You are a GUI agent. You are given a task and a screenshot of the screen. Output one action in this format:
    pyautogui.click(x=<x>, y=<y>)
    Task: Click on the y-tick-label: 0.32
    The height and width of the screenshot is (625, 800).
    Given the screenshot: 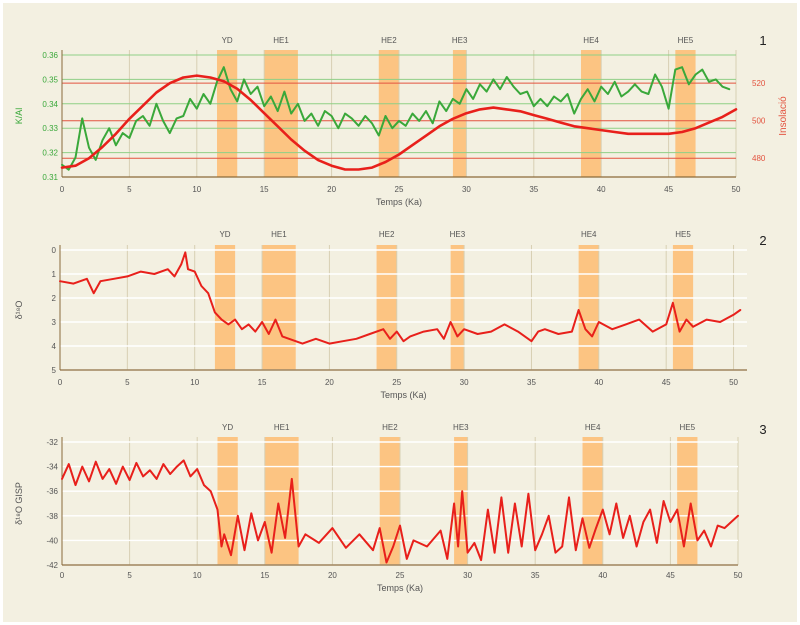 What is the action you would take?
    pyautogui.click(x=50, y=153)
    